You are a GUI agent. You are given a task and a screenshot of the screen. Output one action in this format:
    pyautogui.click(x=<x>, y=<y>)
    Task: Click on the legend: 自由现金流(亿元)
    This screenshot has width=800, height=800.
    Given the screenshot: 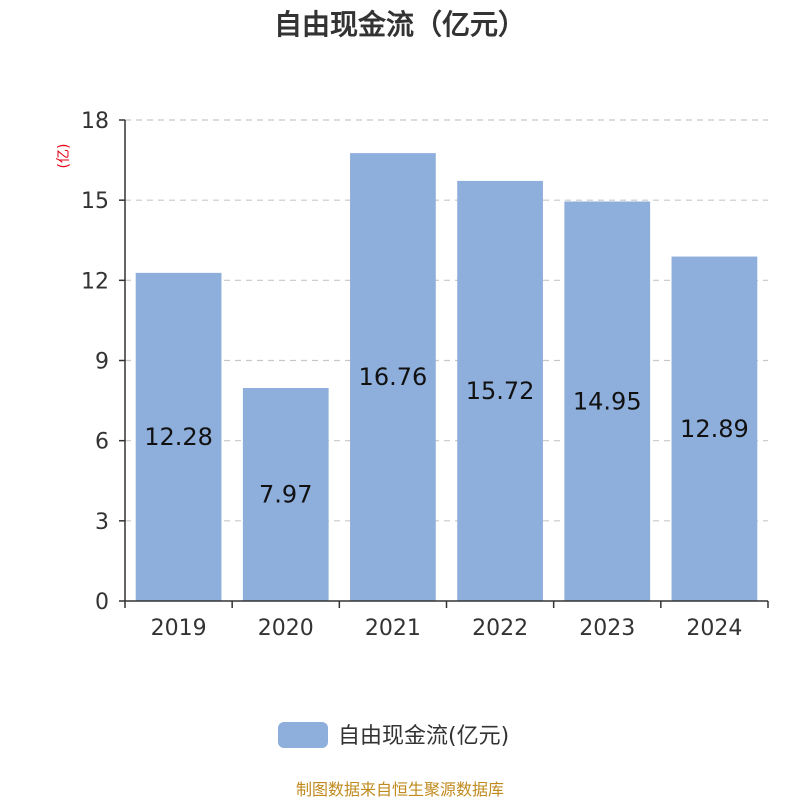 What is the action you would take?
    pyautogui.click(x=393, y=735)
    